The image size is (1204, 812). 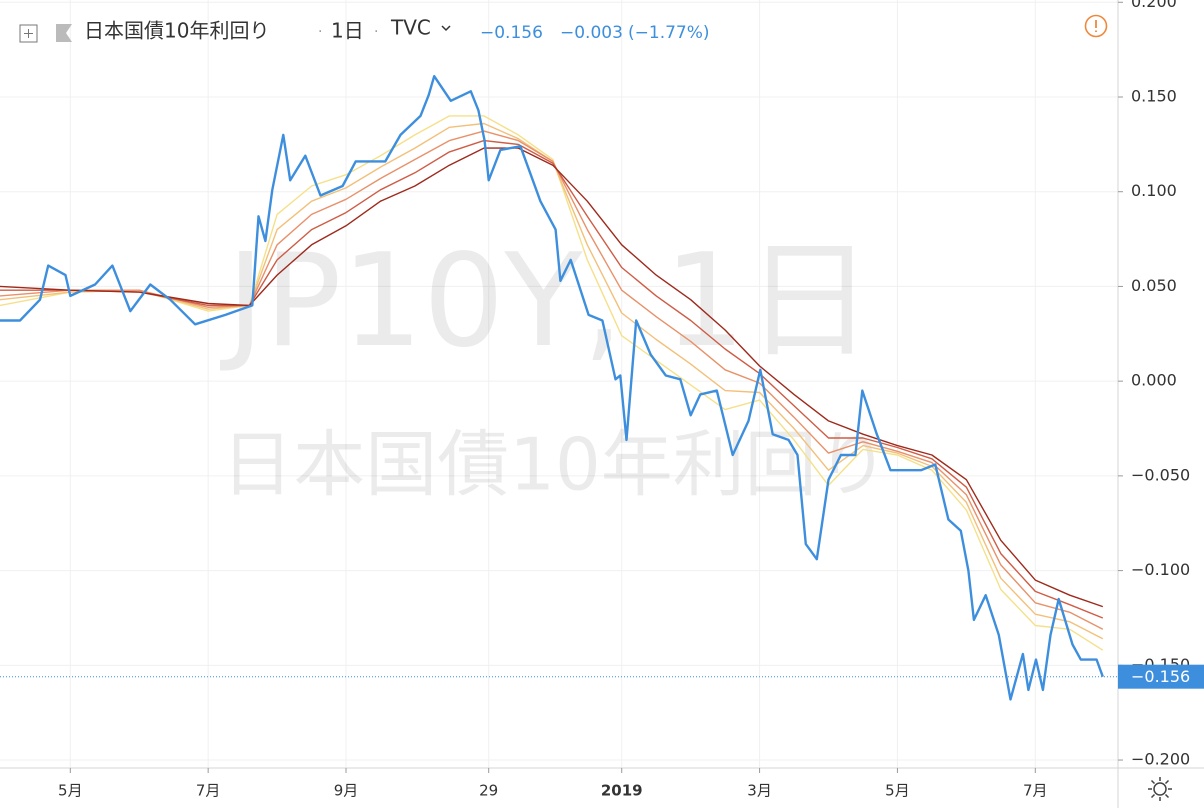 I want to click on current-price-tag, so click(x=1161, y=676).